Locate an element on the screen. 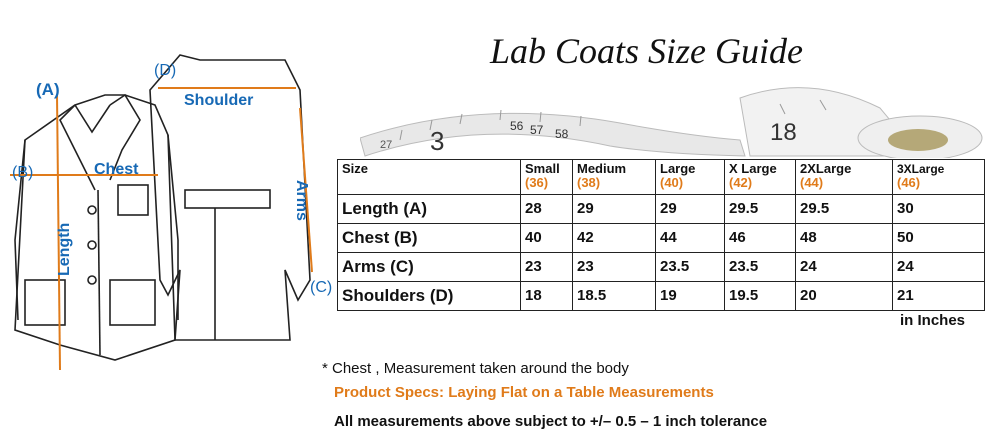 This screenshot has height=442, width=994. table-cell: 48 is located at coordinates (844, 238).